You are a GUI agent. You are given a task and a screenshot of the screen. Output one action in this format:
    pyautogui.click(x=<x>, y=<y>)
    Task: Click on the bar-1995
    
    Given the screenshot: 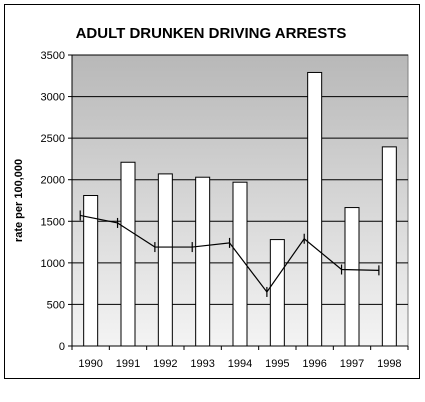 What is the action you would take?
    pyautogui.click(x=277, y=293)
    